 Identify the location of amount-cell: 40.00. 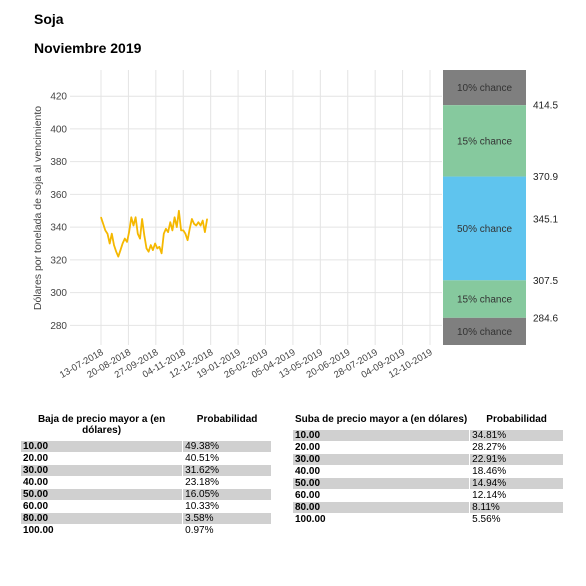
(101, 482).